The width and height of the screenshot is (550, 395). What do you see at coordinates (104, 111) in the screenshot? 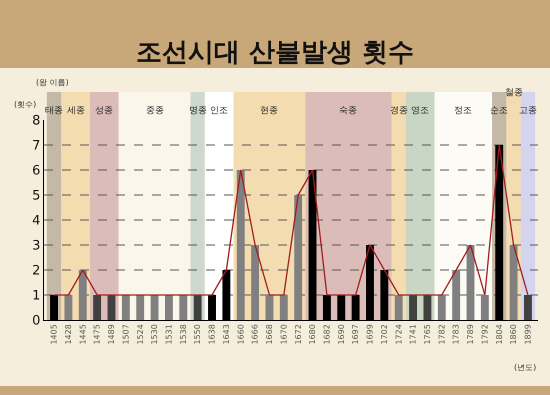
I see `band-label: 성종` at bounding box center [104, 111].